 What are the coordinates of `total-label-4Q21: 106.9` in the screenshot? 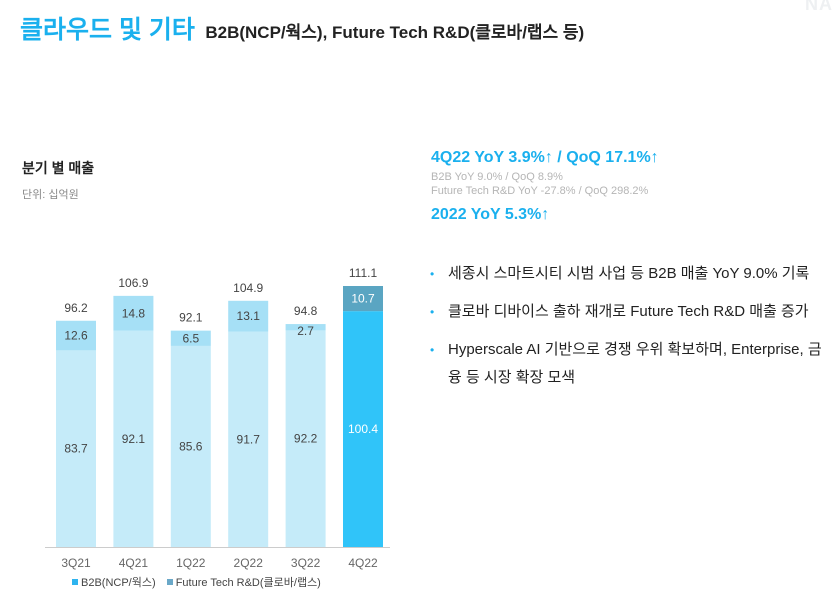 It's located at (133, 283).